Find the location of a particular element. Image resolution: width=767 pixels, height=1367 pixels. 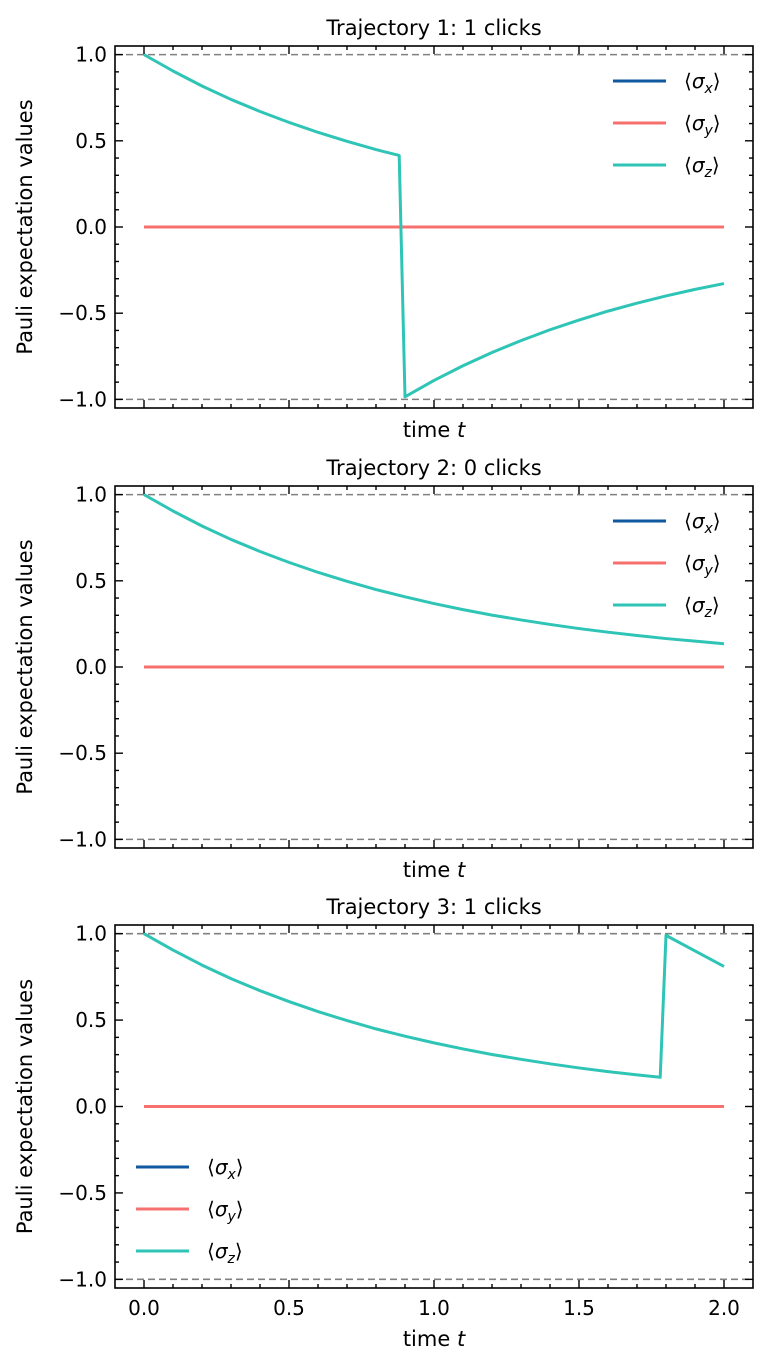

x-tick-label: 0.0 is located at coordinates (144, 1308).